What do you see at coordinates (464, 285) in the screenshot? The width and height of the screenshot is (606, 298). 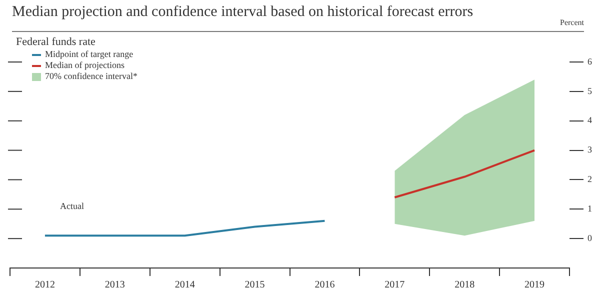 I see `x-tick-label: 2018` at bounding box center [464, 285].